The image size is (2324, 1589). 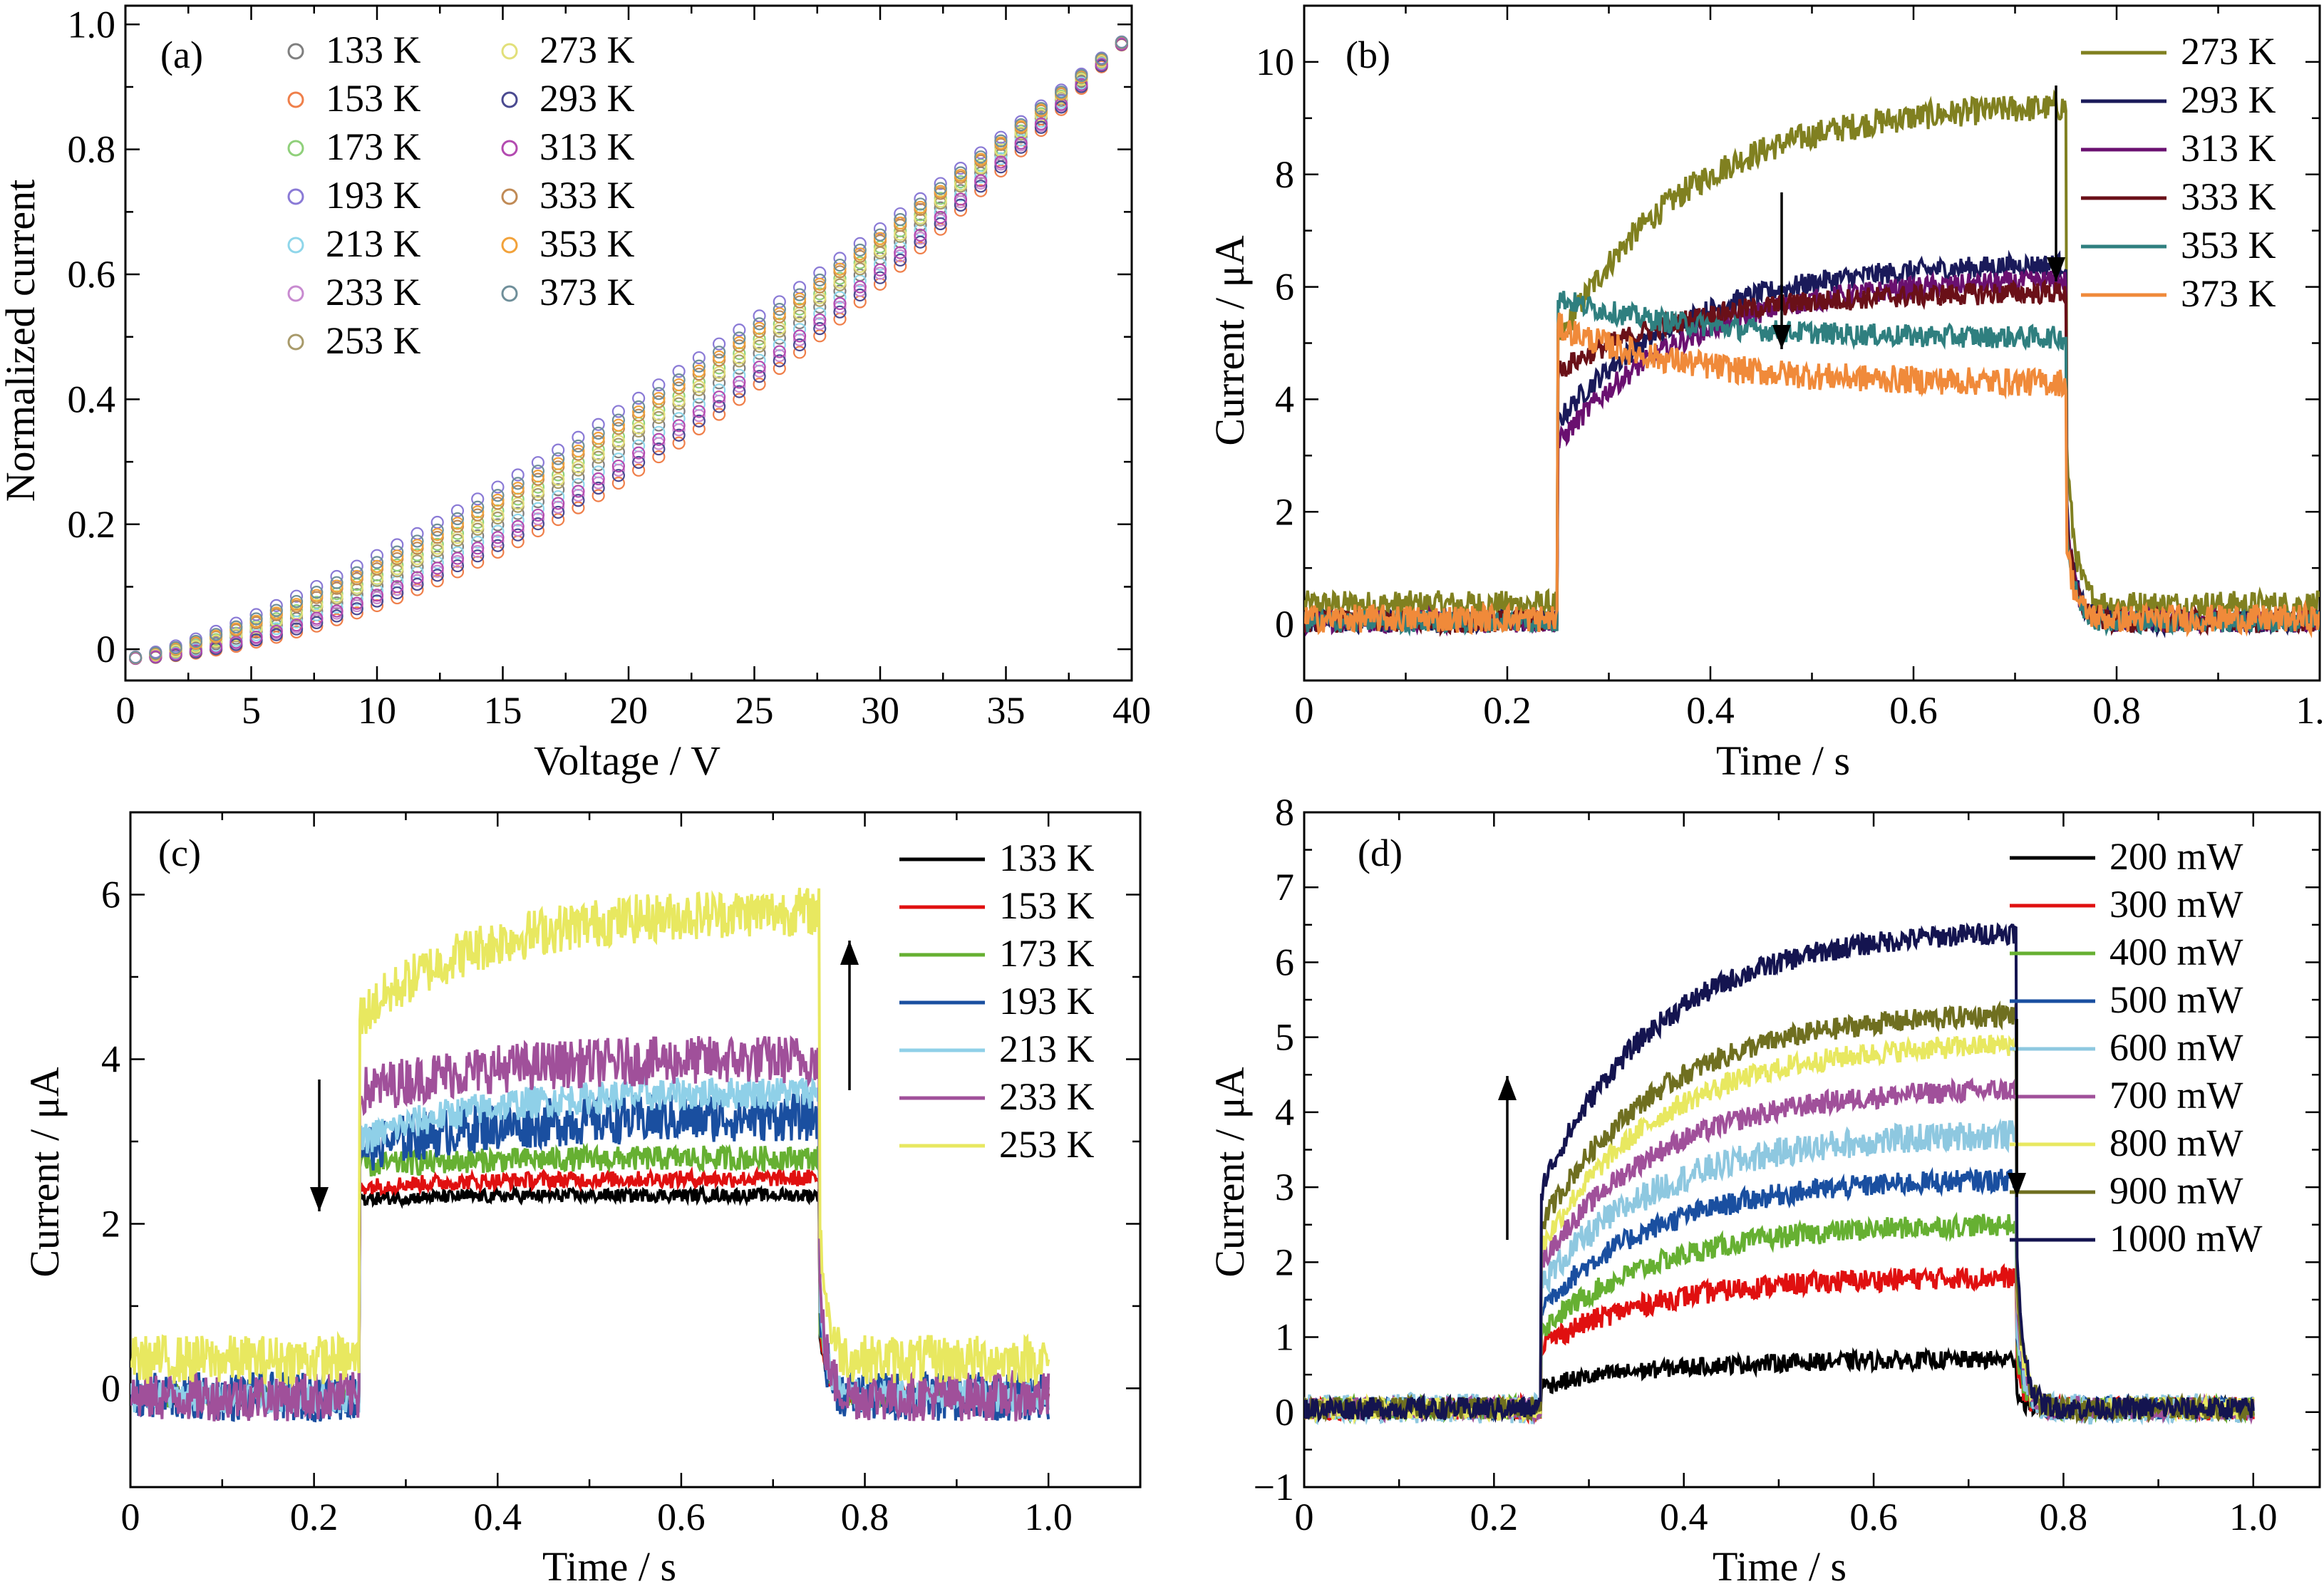 I want to click on legend-label: 293 K, so click(x=2229, y=99).